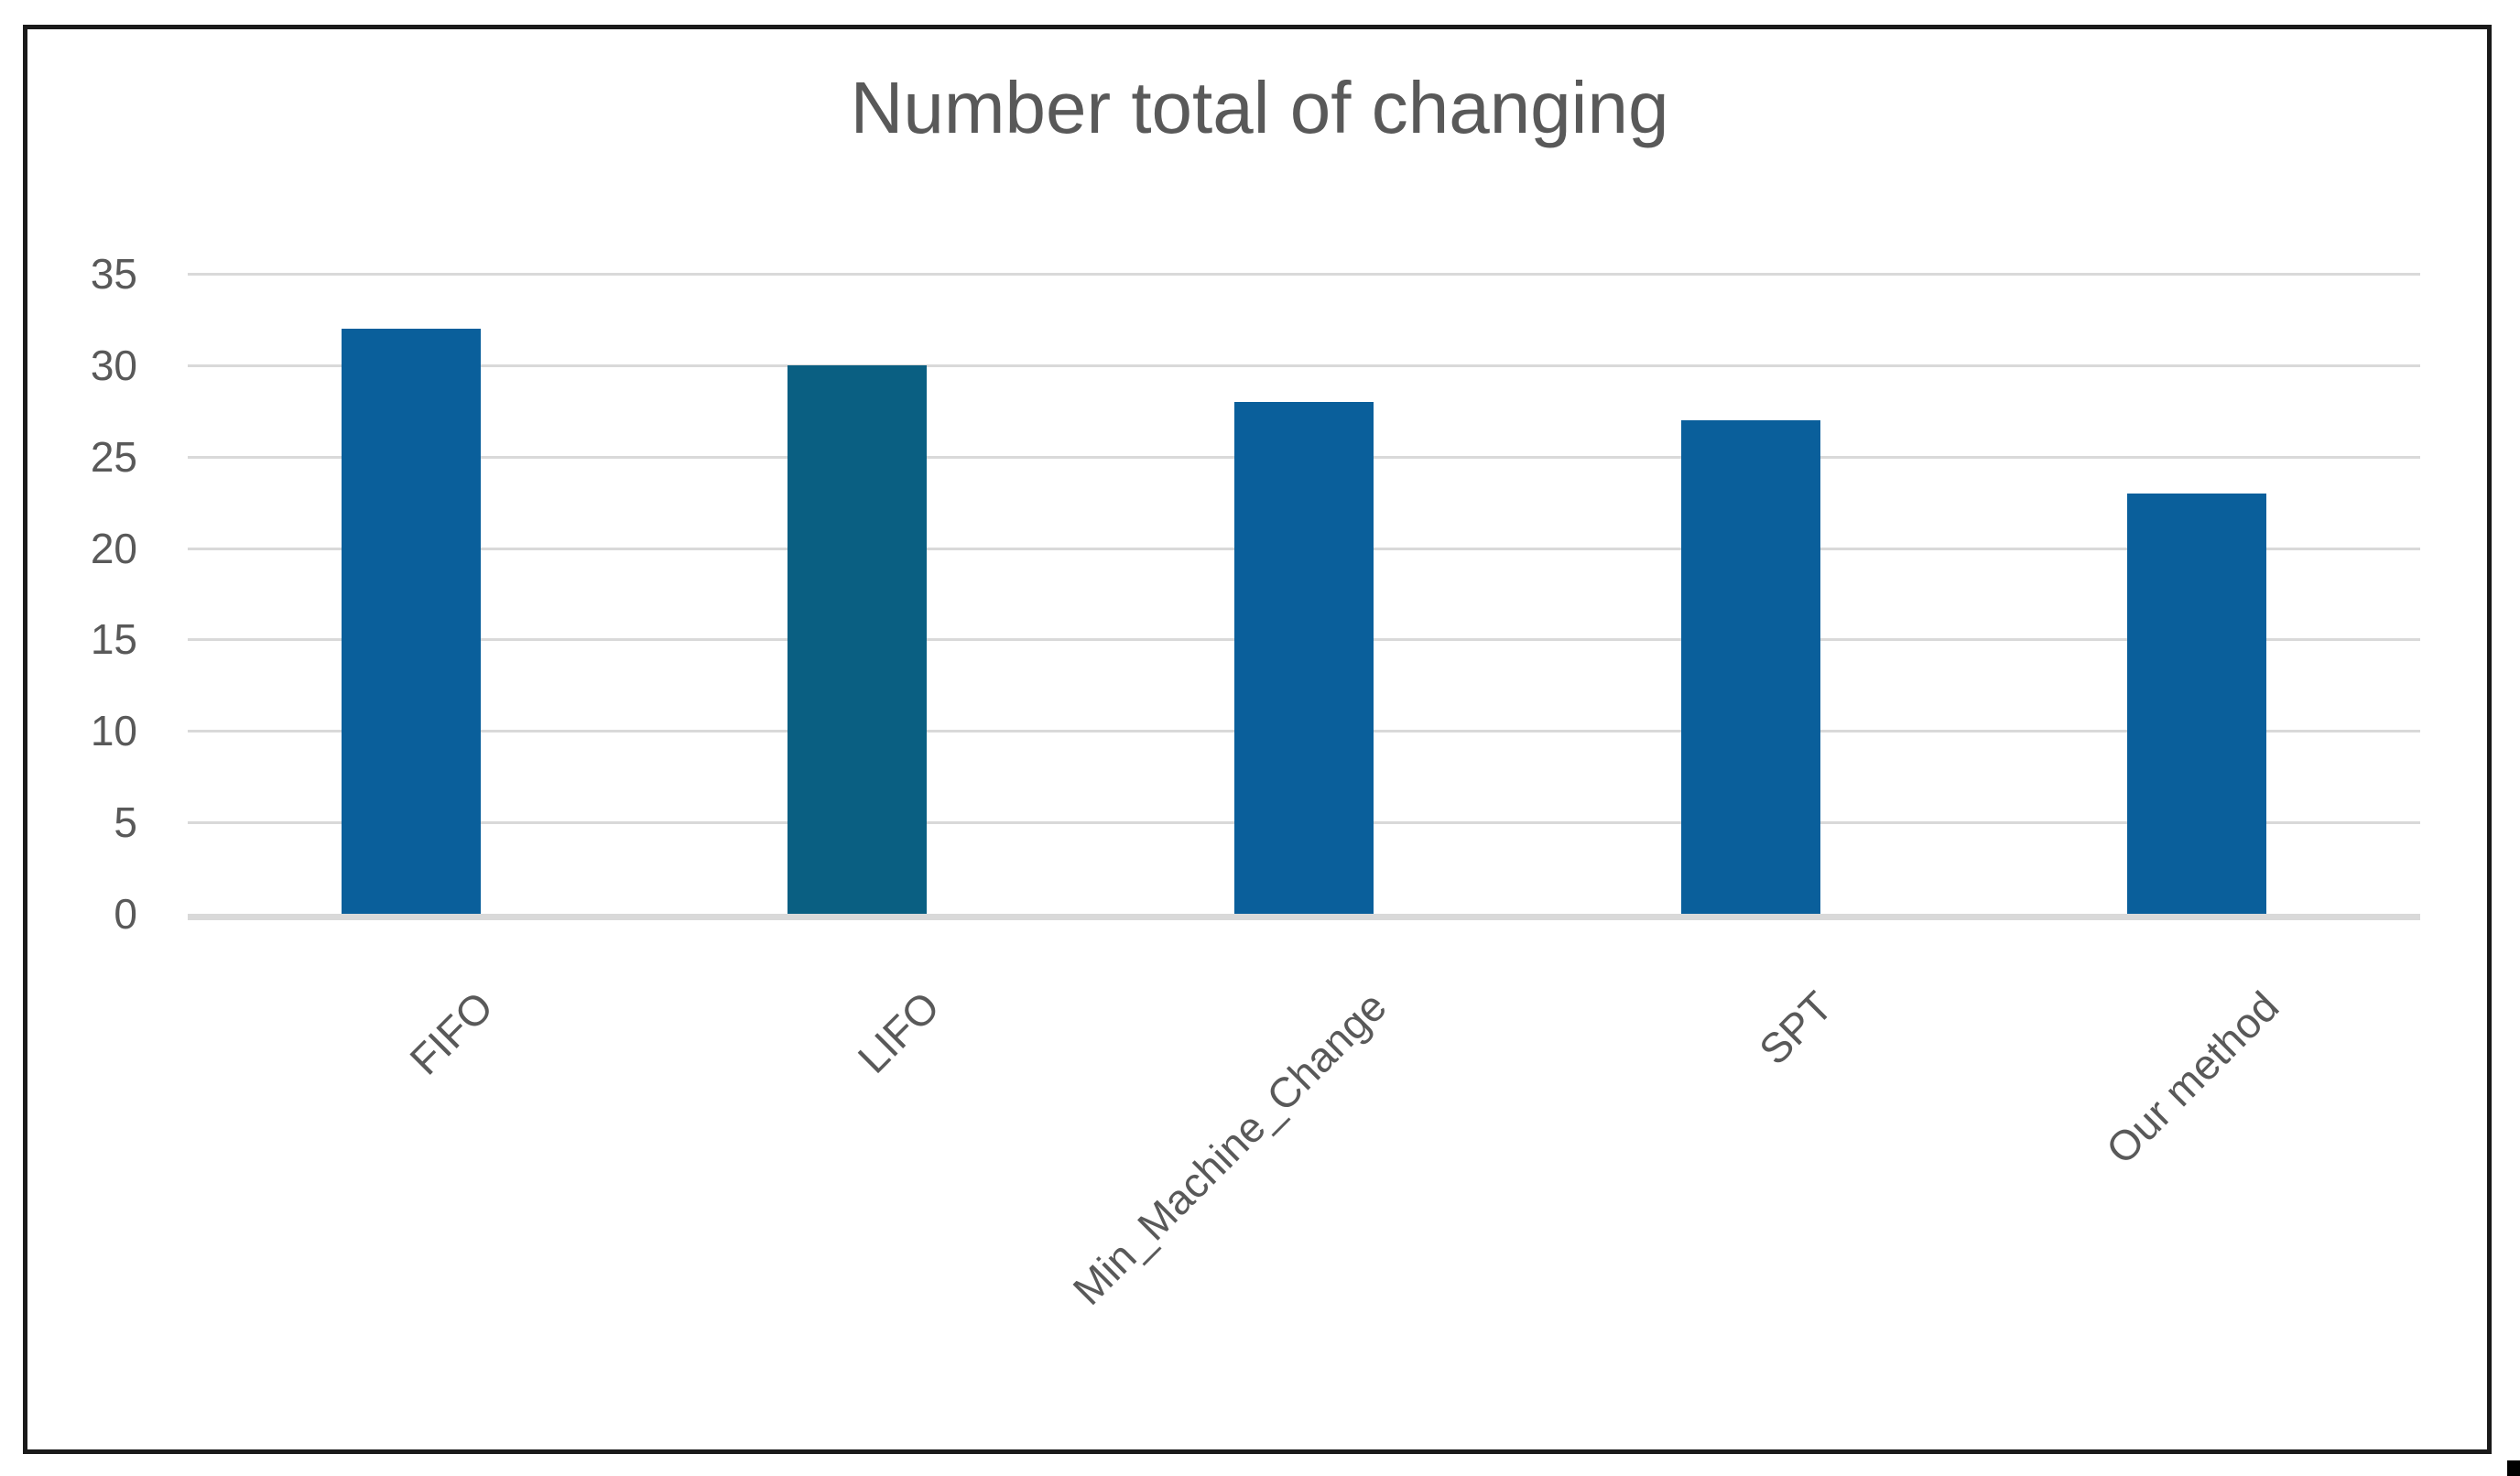  What do you see at coordinates (411, 621) in the screenshot?
I see `bar-fifo` at bounding box center [411, 621].